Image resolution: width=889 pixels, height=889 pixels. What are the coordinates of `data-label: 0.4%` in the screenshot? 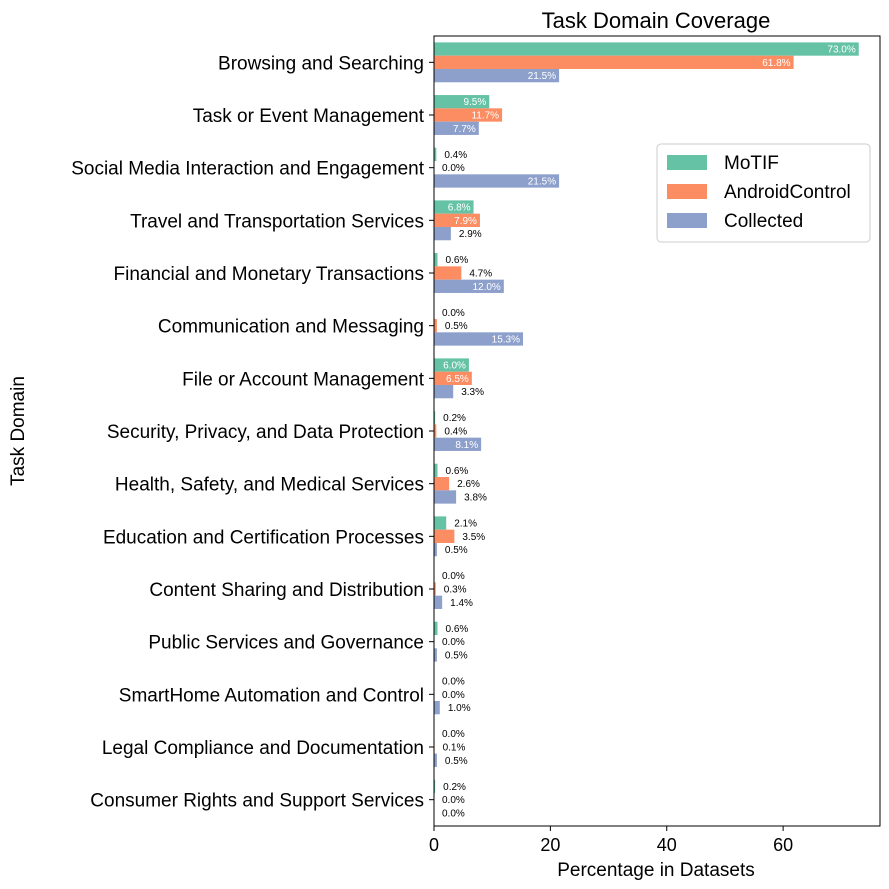 It's located at (455, 432).